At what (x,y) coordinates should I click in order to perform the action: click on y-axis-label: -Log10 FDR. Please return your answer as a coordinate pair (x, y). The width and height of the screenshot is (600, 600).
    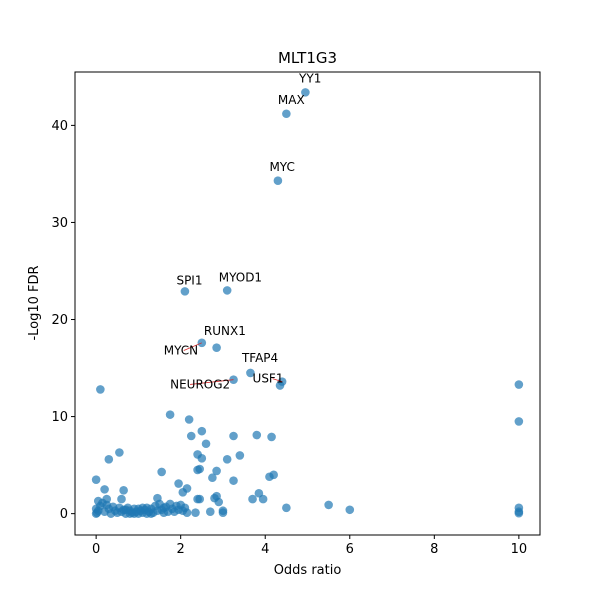
    Looking at the image, I should click on (34, 302).